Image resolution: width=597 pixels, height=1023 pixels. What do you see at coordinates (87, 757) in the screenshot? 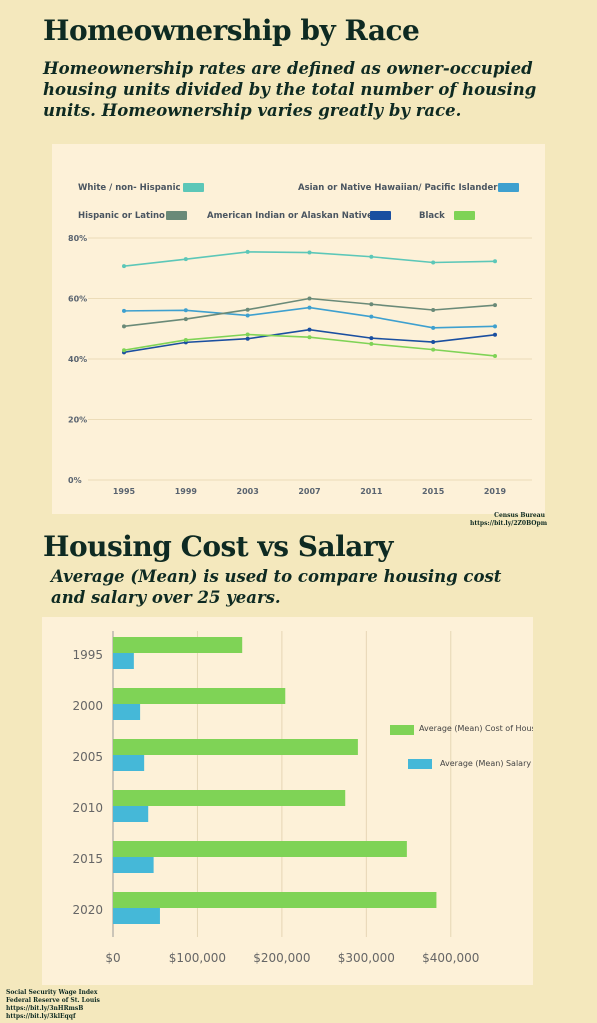
I see `y-tick-label: 2005` at bounding box center [87, 757].